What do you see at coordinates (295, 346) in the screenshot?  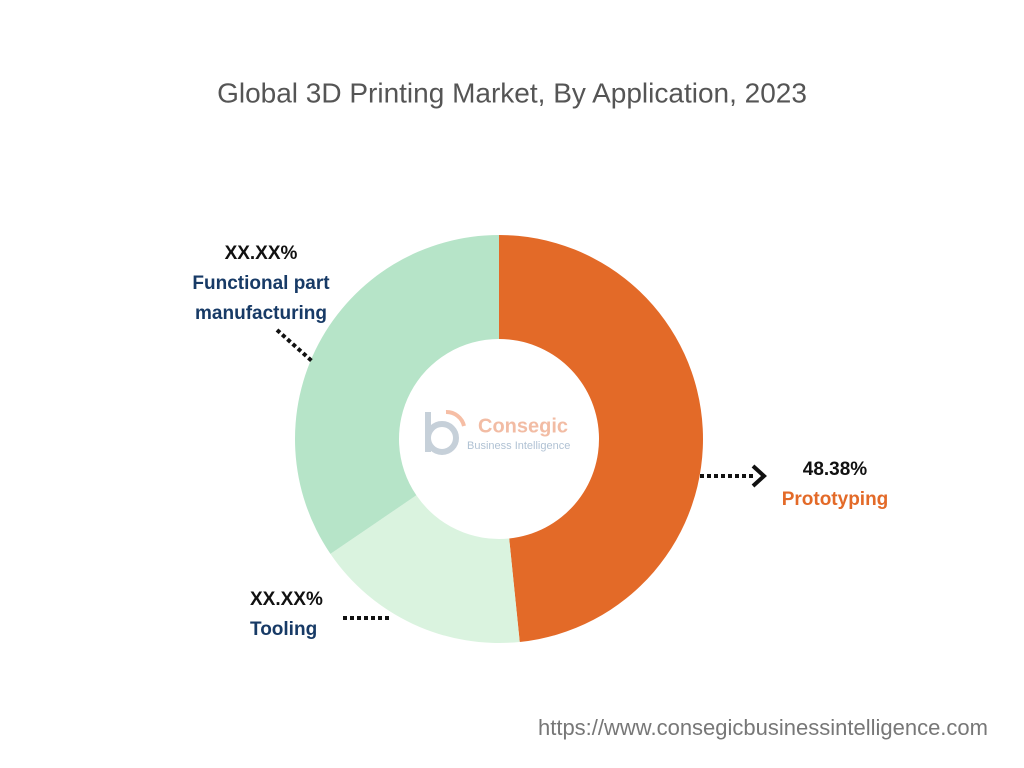 I see `leader-line` at bounding box center [295, 346].